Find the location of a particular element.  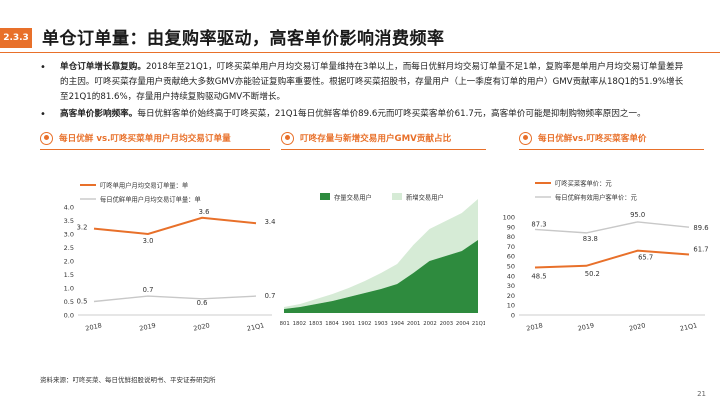

data-label: 3.6 is located at coordinates (204, 212).